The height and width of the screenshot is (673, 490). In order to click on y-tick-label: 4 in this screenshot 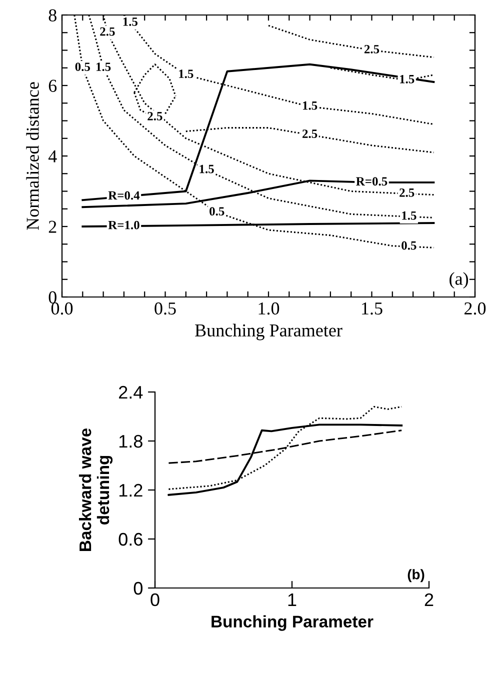, I will do `click(52, 156)`.